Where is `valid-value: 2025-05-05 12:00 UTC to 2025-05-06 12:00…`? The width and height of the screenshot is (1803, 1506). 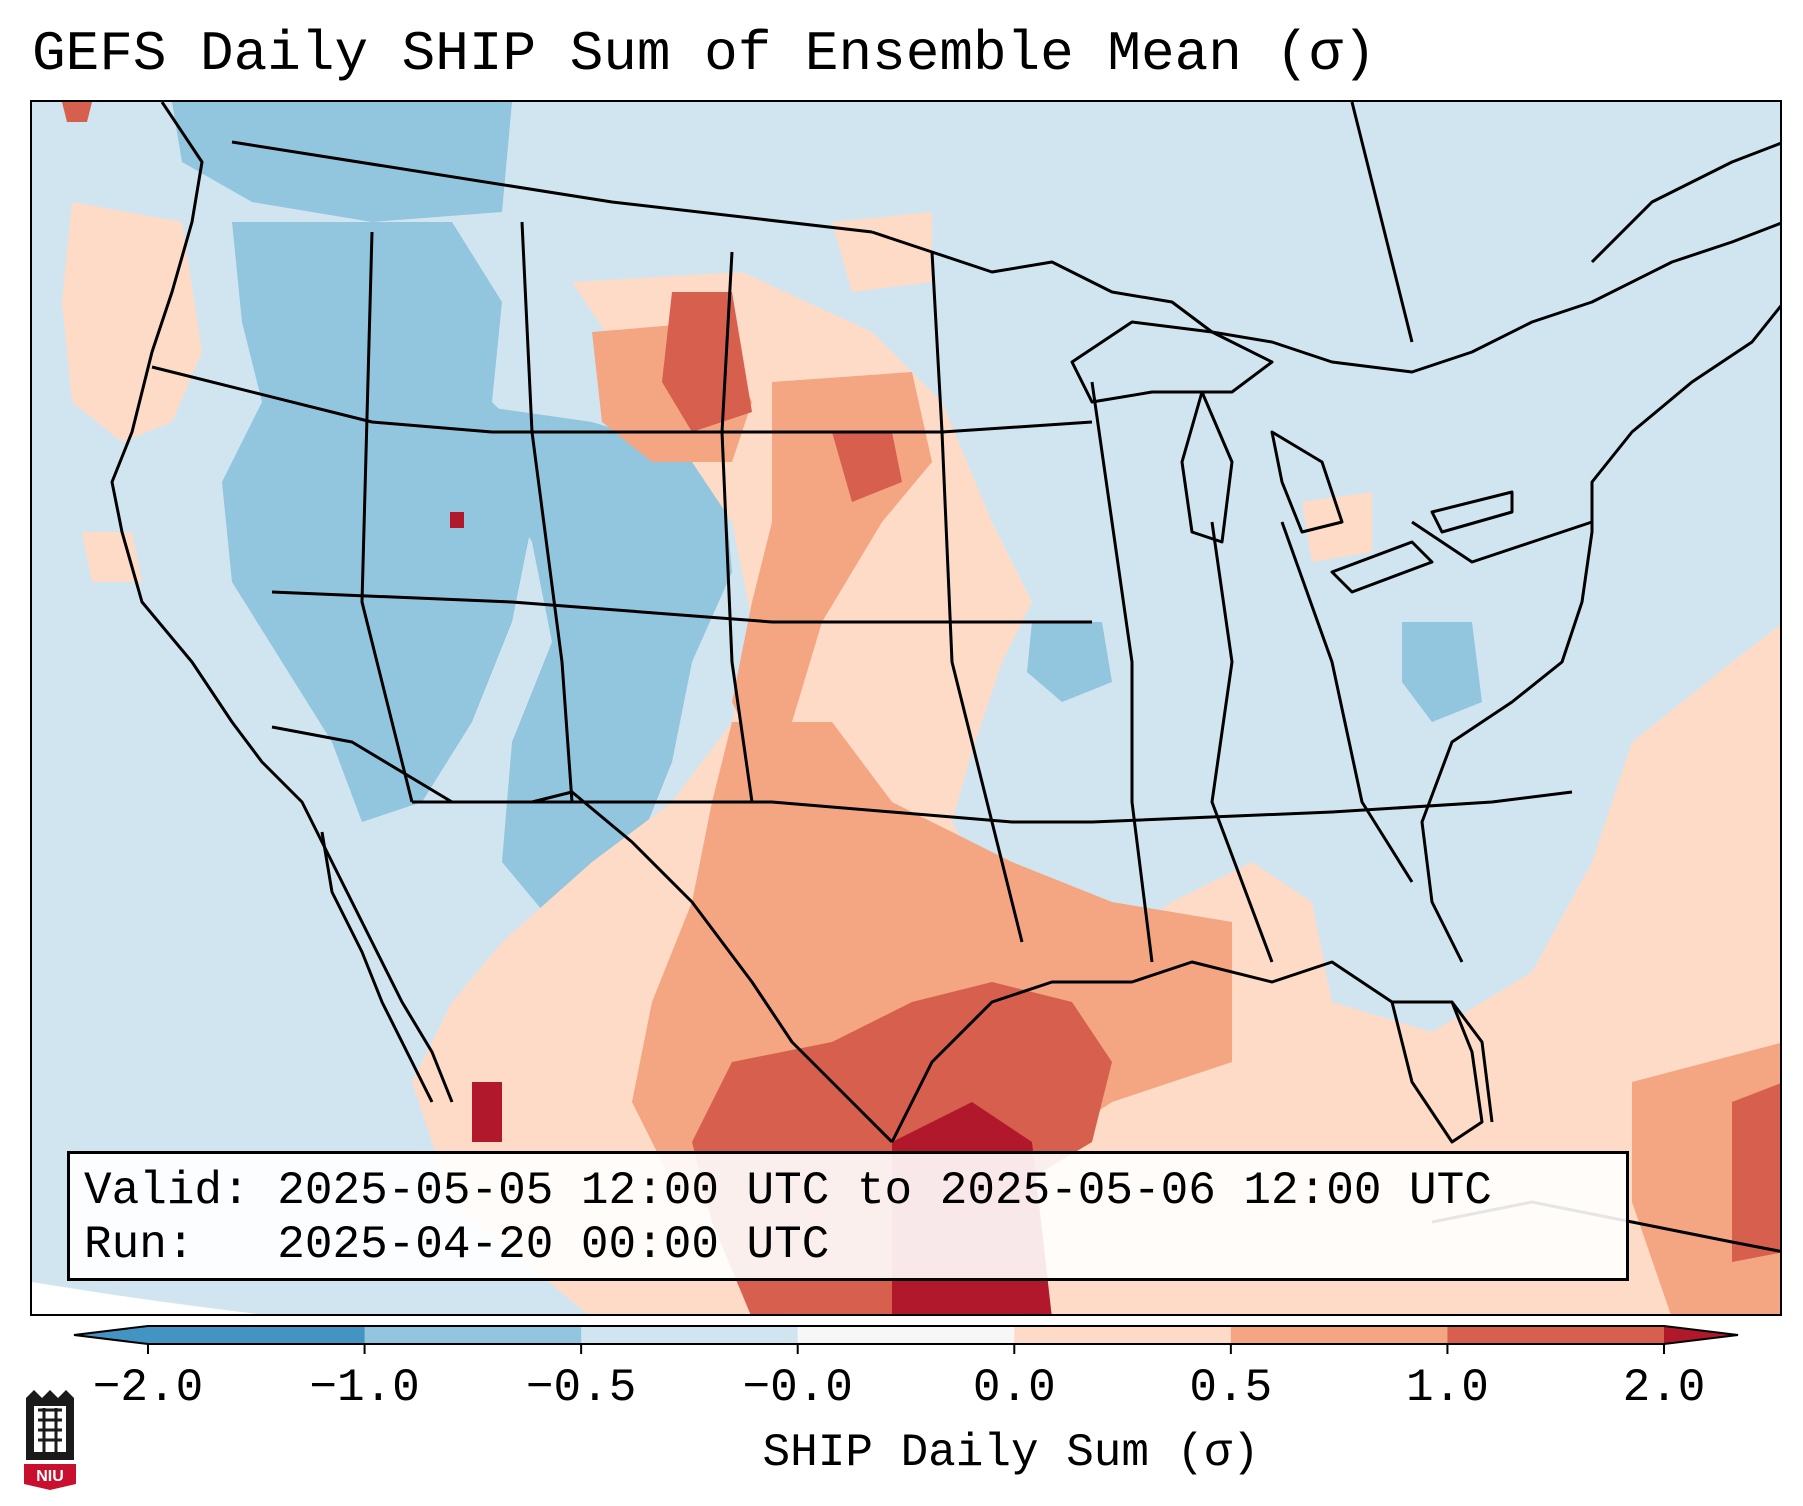
valid-value: 2025-05-05 12:00 UTC to 2025-05-06 12:00… is located at coordinates (884, 1191).